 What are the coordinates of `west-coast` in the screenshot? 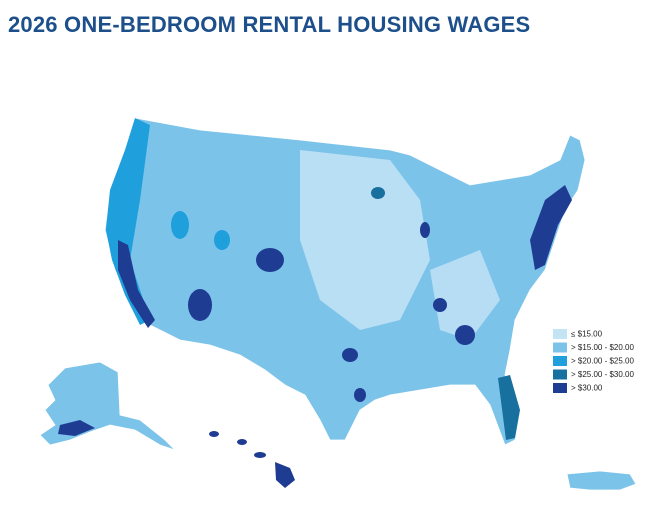 It's located at (128, 221).